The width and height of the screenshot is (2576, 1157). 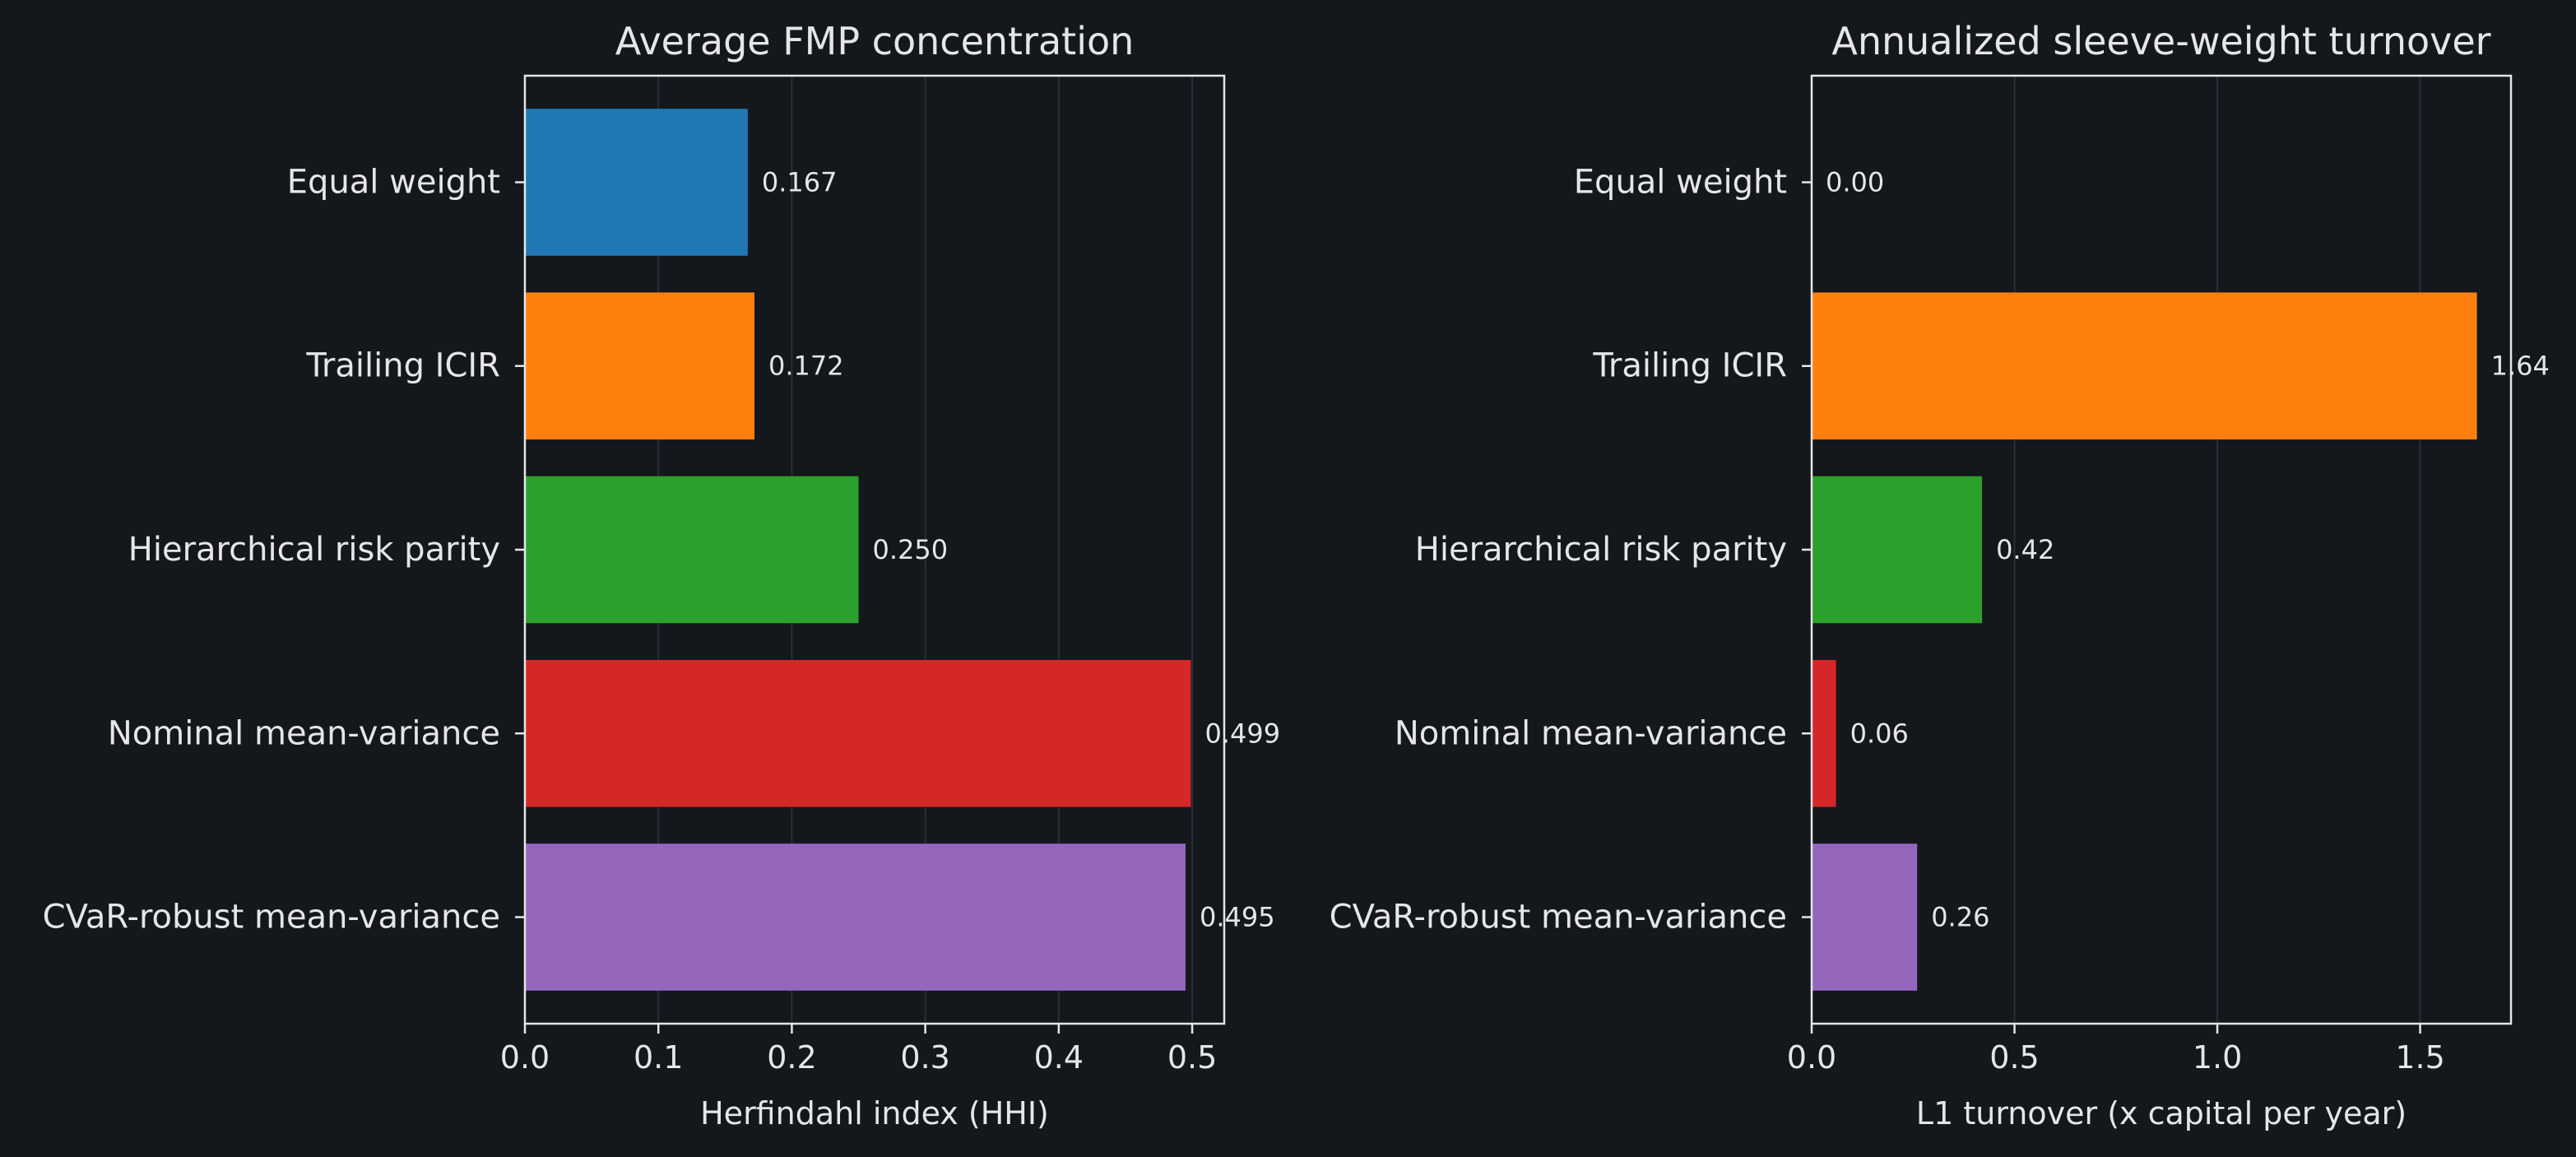 I want to click on data-label: 0.00, so click(x=1855, y=181).